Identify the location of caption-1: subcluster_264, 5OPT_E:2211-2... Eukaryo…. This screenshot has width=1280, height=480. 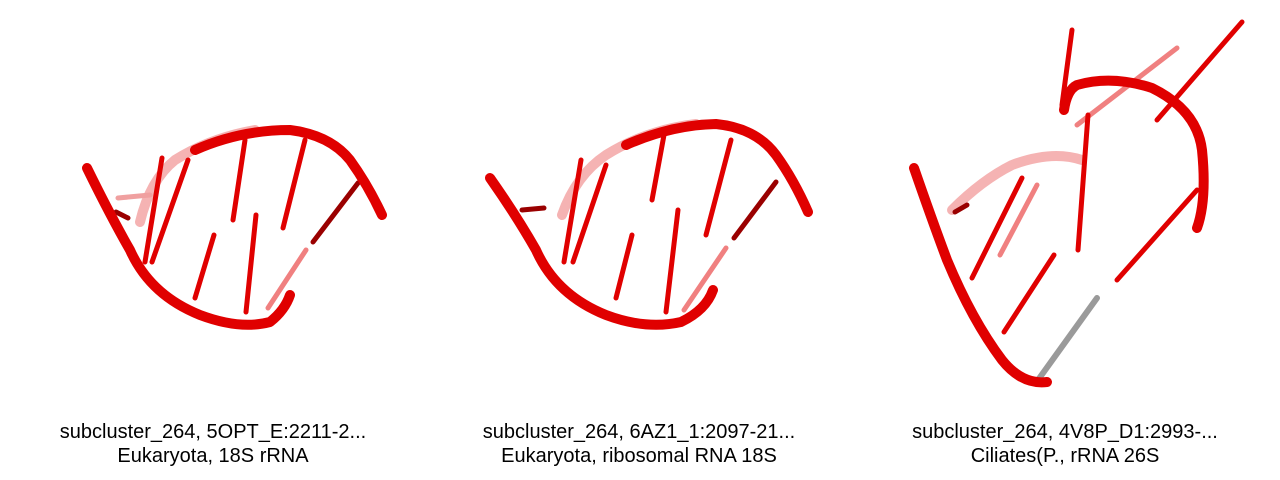
(213, 444).